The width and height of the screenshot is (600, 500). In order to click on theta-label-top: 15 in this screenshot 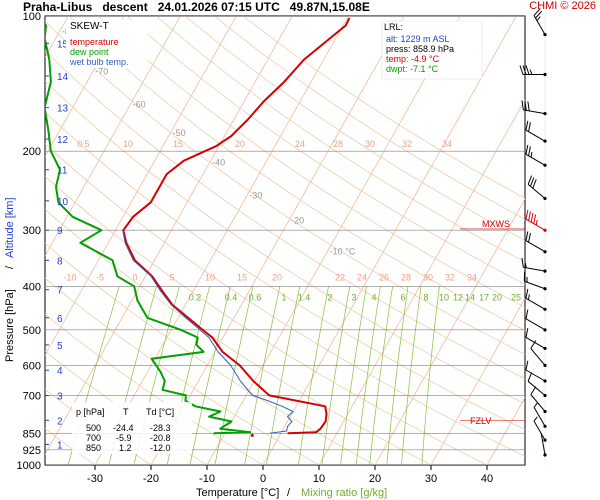, I will do `click(178, 144)`.